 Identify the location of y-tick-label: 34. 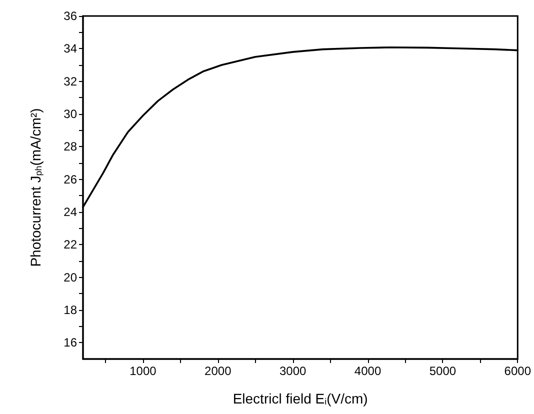
(71, 49).